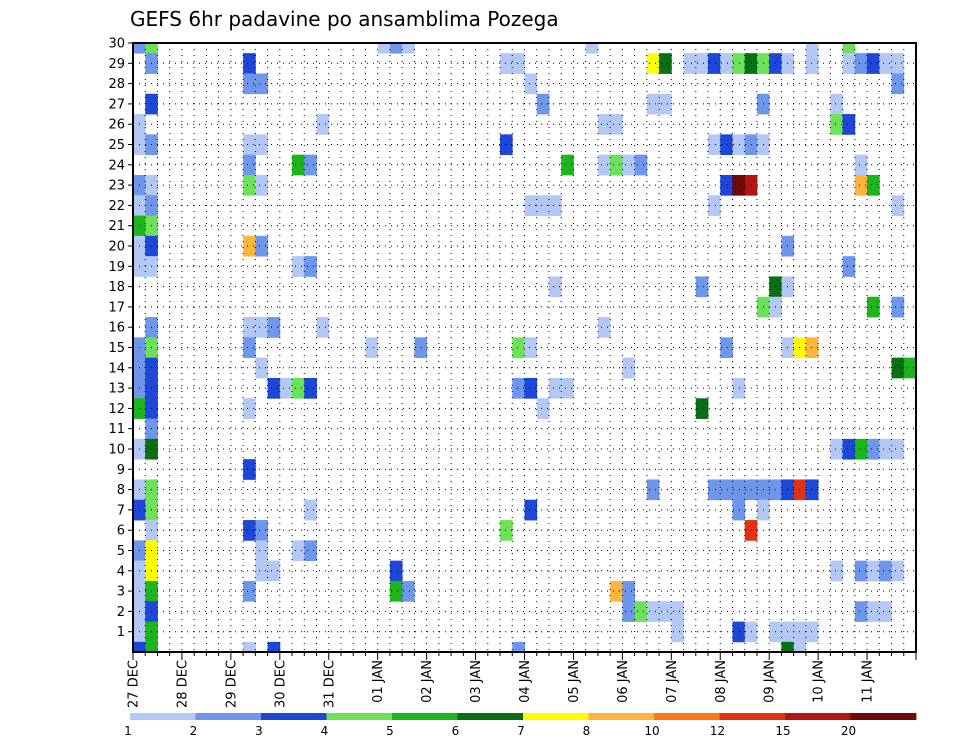 Image resolution: width=960 pixels, height=742 pixels. I want to click on colorbar-label: 5, so click(390, 731).